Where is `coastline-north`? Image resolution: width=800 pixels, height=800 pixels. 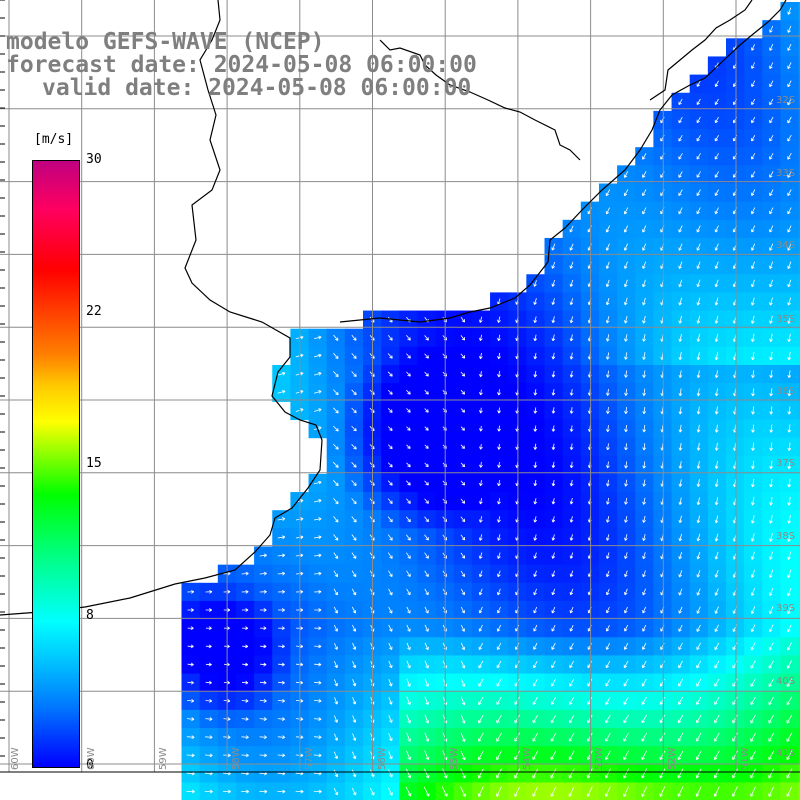 coastline-north is located at coordinates (701, 50).